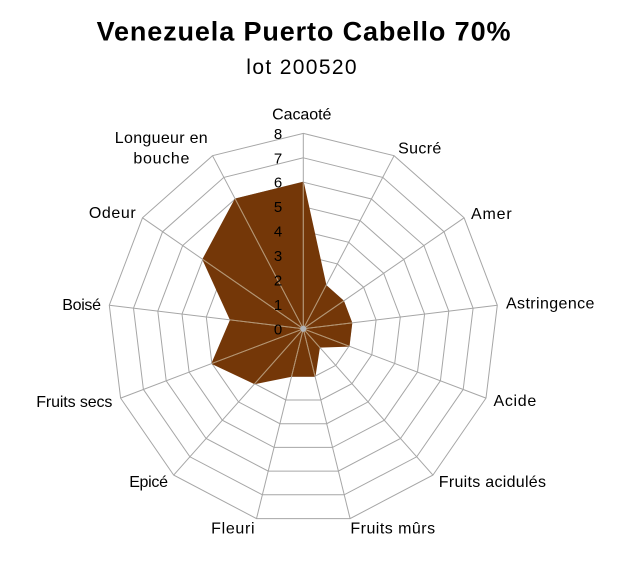 The image size is (619, 561). I want to click on svg-text: 7, so click(278, 158).